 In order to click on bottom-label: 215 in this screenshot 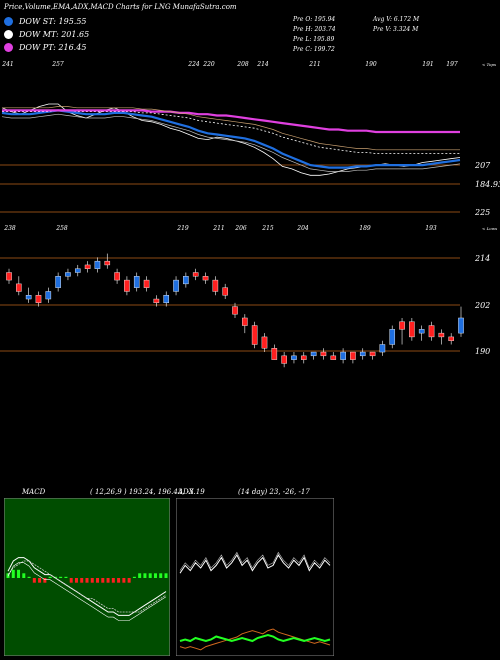, I will do `click(267, 228)`.